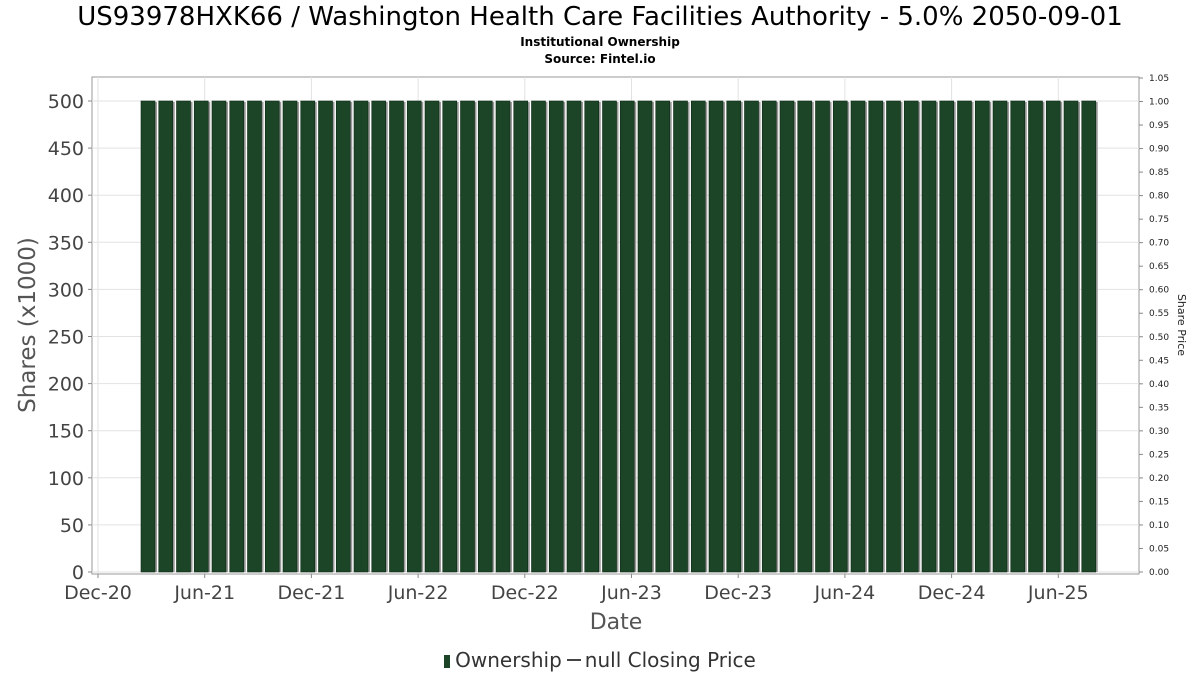 The image size is (1200, 675). What do you see at coordinates (631, 593) in the screenshot?
I see `x-tick-label: Jun-23` at bounding box center [631, 593].